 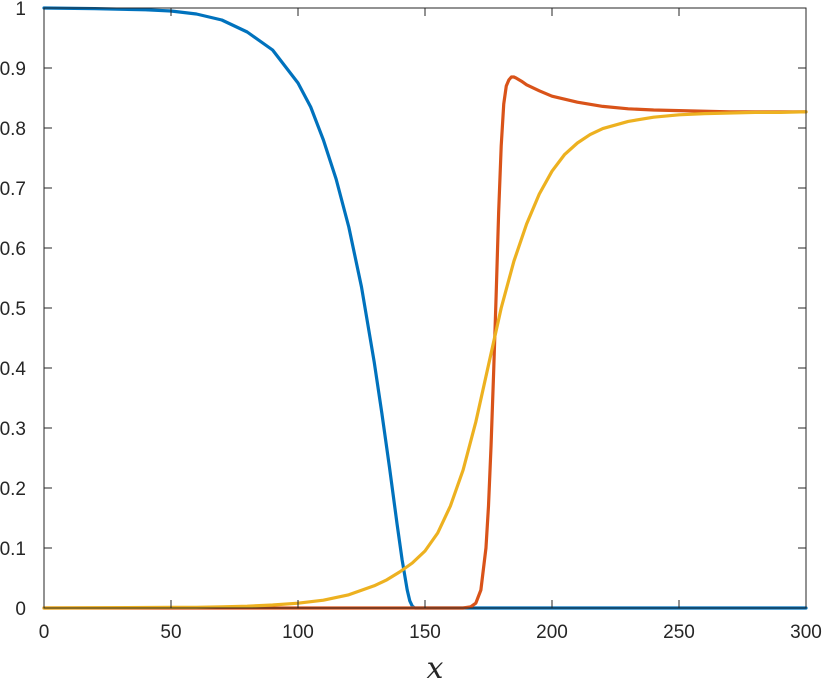 I want to click on y-tick-label: 0.1, so click(x=13, y=549).